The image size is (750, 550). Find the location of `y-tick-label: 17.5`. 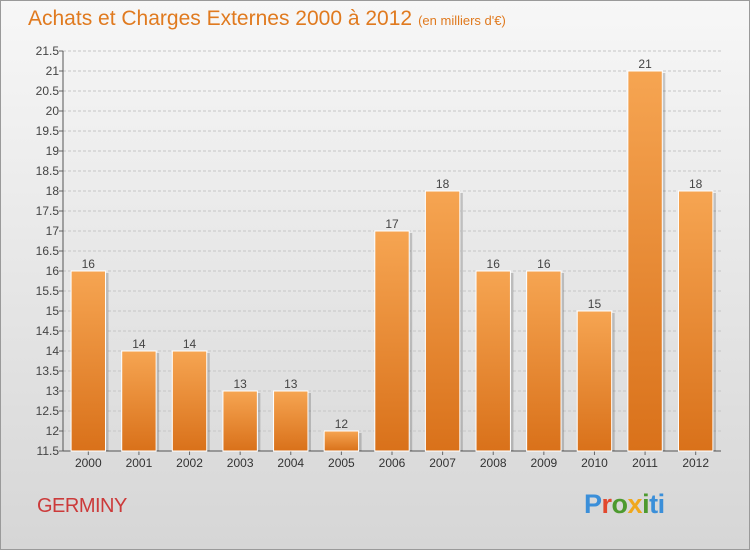

y-tick-label: 17.5 is located at coordinates (48, 211).